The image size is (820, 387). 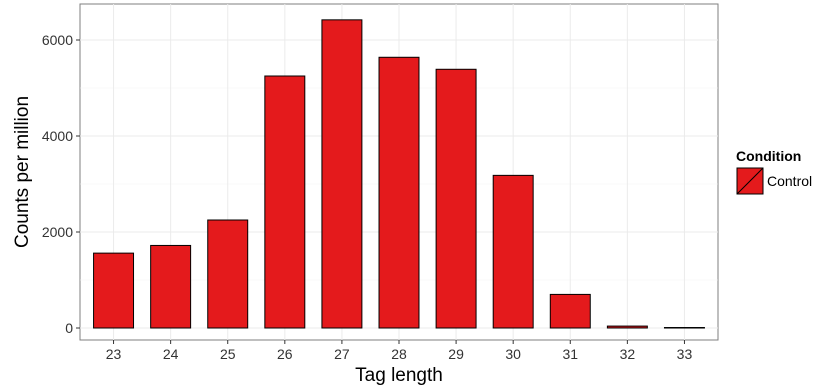 What do you see at coordinates (768, 156) in the screenshot?
I see `legend-title: Condition` at bounding box center [768, 156].